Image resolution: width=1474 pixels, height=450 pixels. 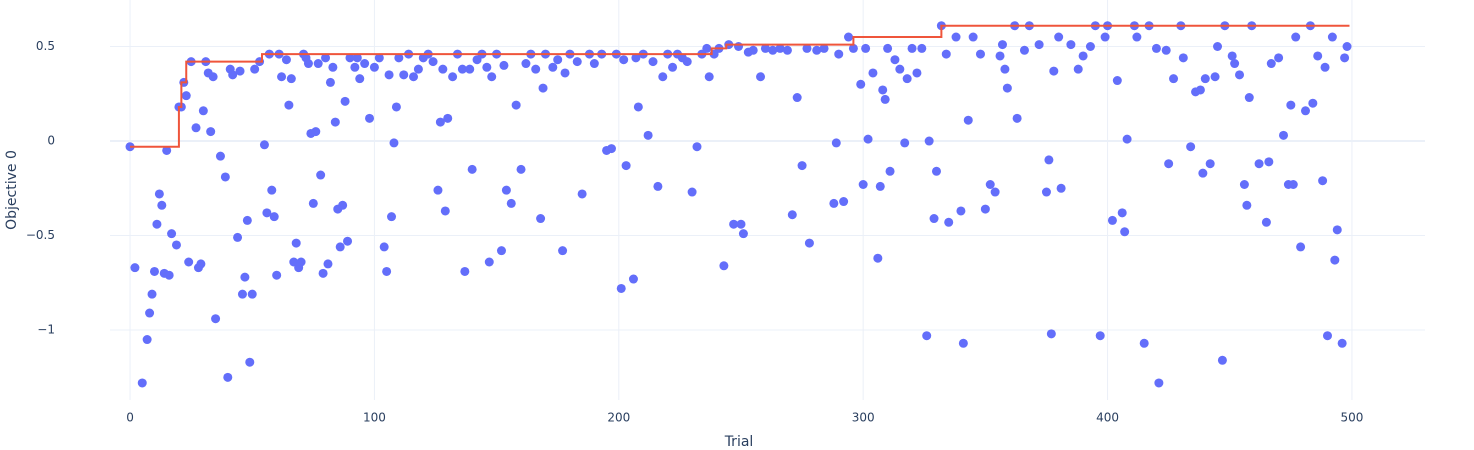 I want to click on x-tick-label: 300, so click(x=863, y=418).